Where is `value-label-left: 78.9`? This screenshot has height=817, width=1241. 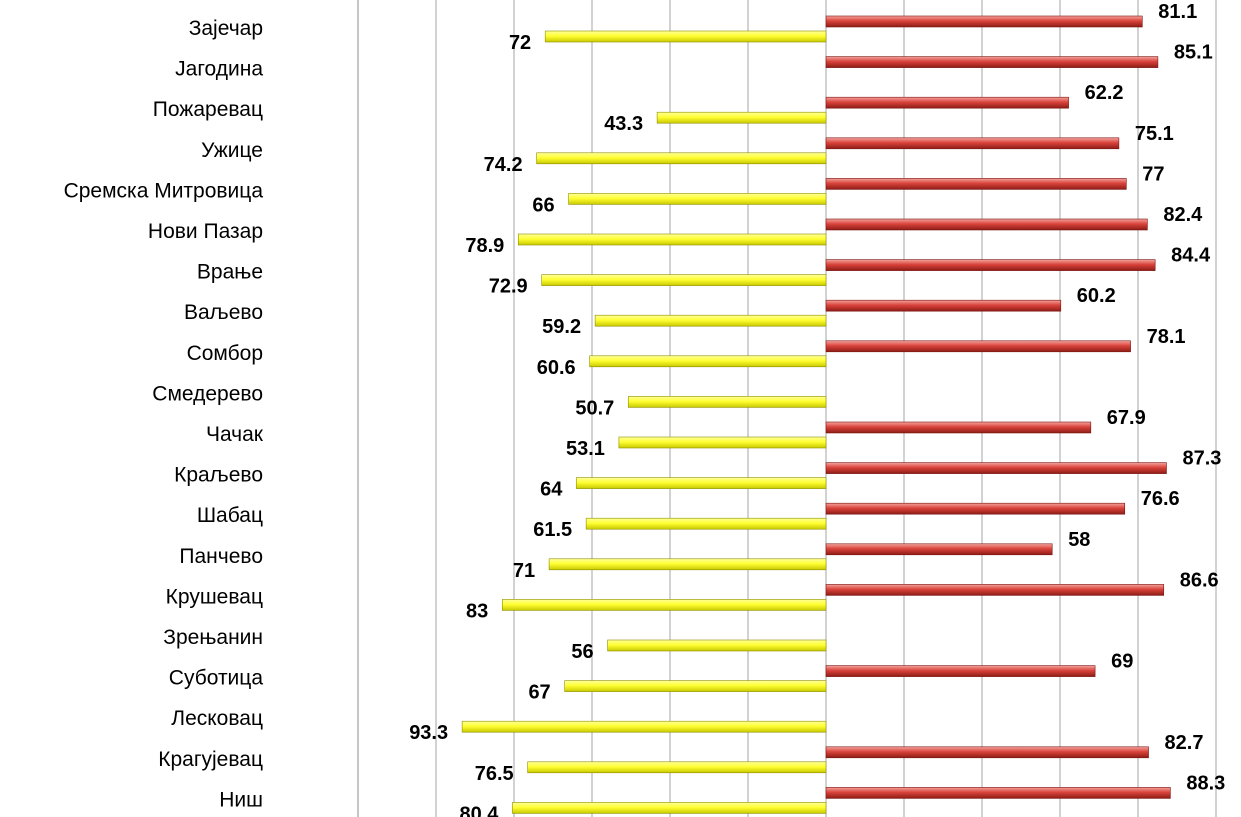
value-label-left: 78.9 is located at coordinates (484, 246).